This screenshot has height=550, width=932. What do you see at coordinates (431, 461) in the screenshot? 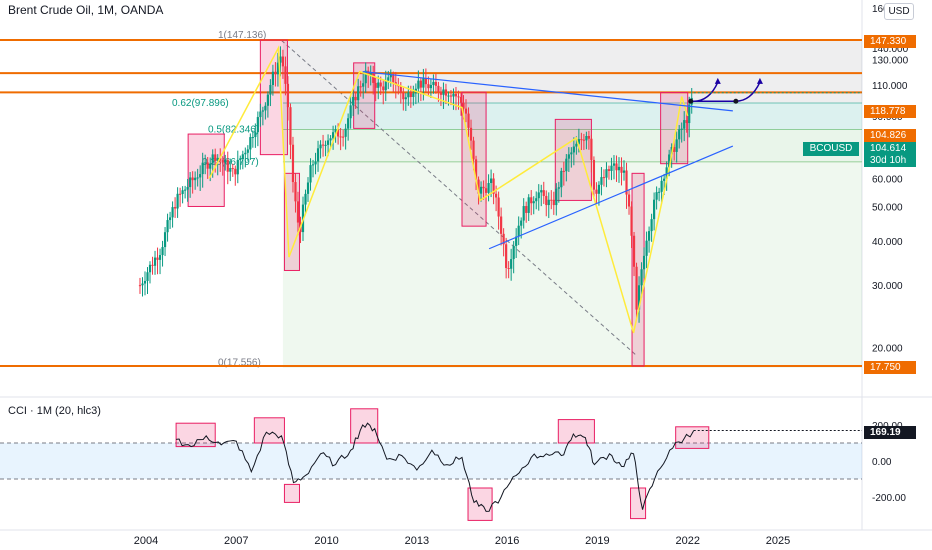
I see `cci-band` at bounding box center [431, 461].